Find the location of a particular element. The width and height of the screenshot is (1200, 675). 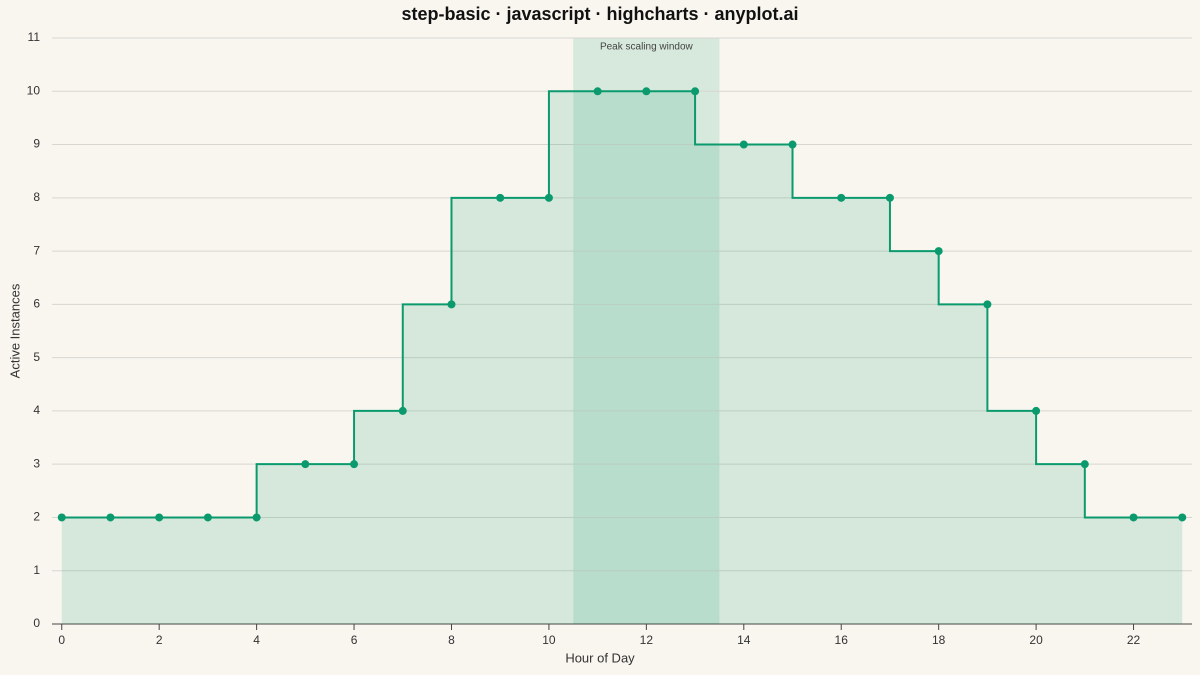

x-tick-label: 14 is located at coordinates (744, 640).